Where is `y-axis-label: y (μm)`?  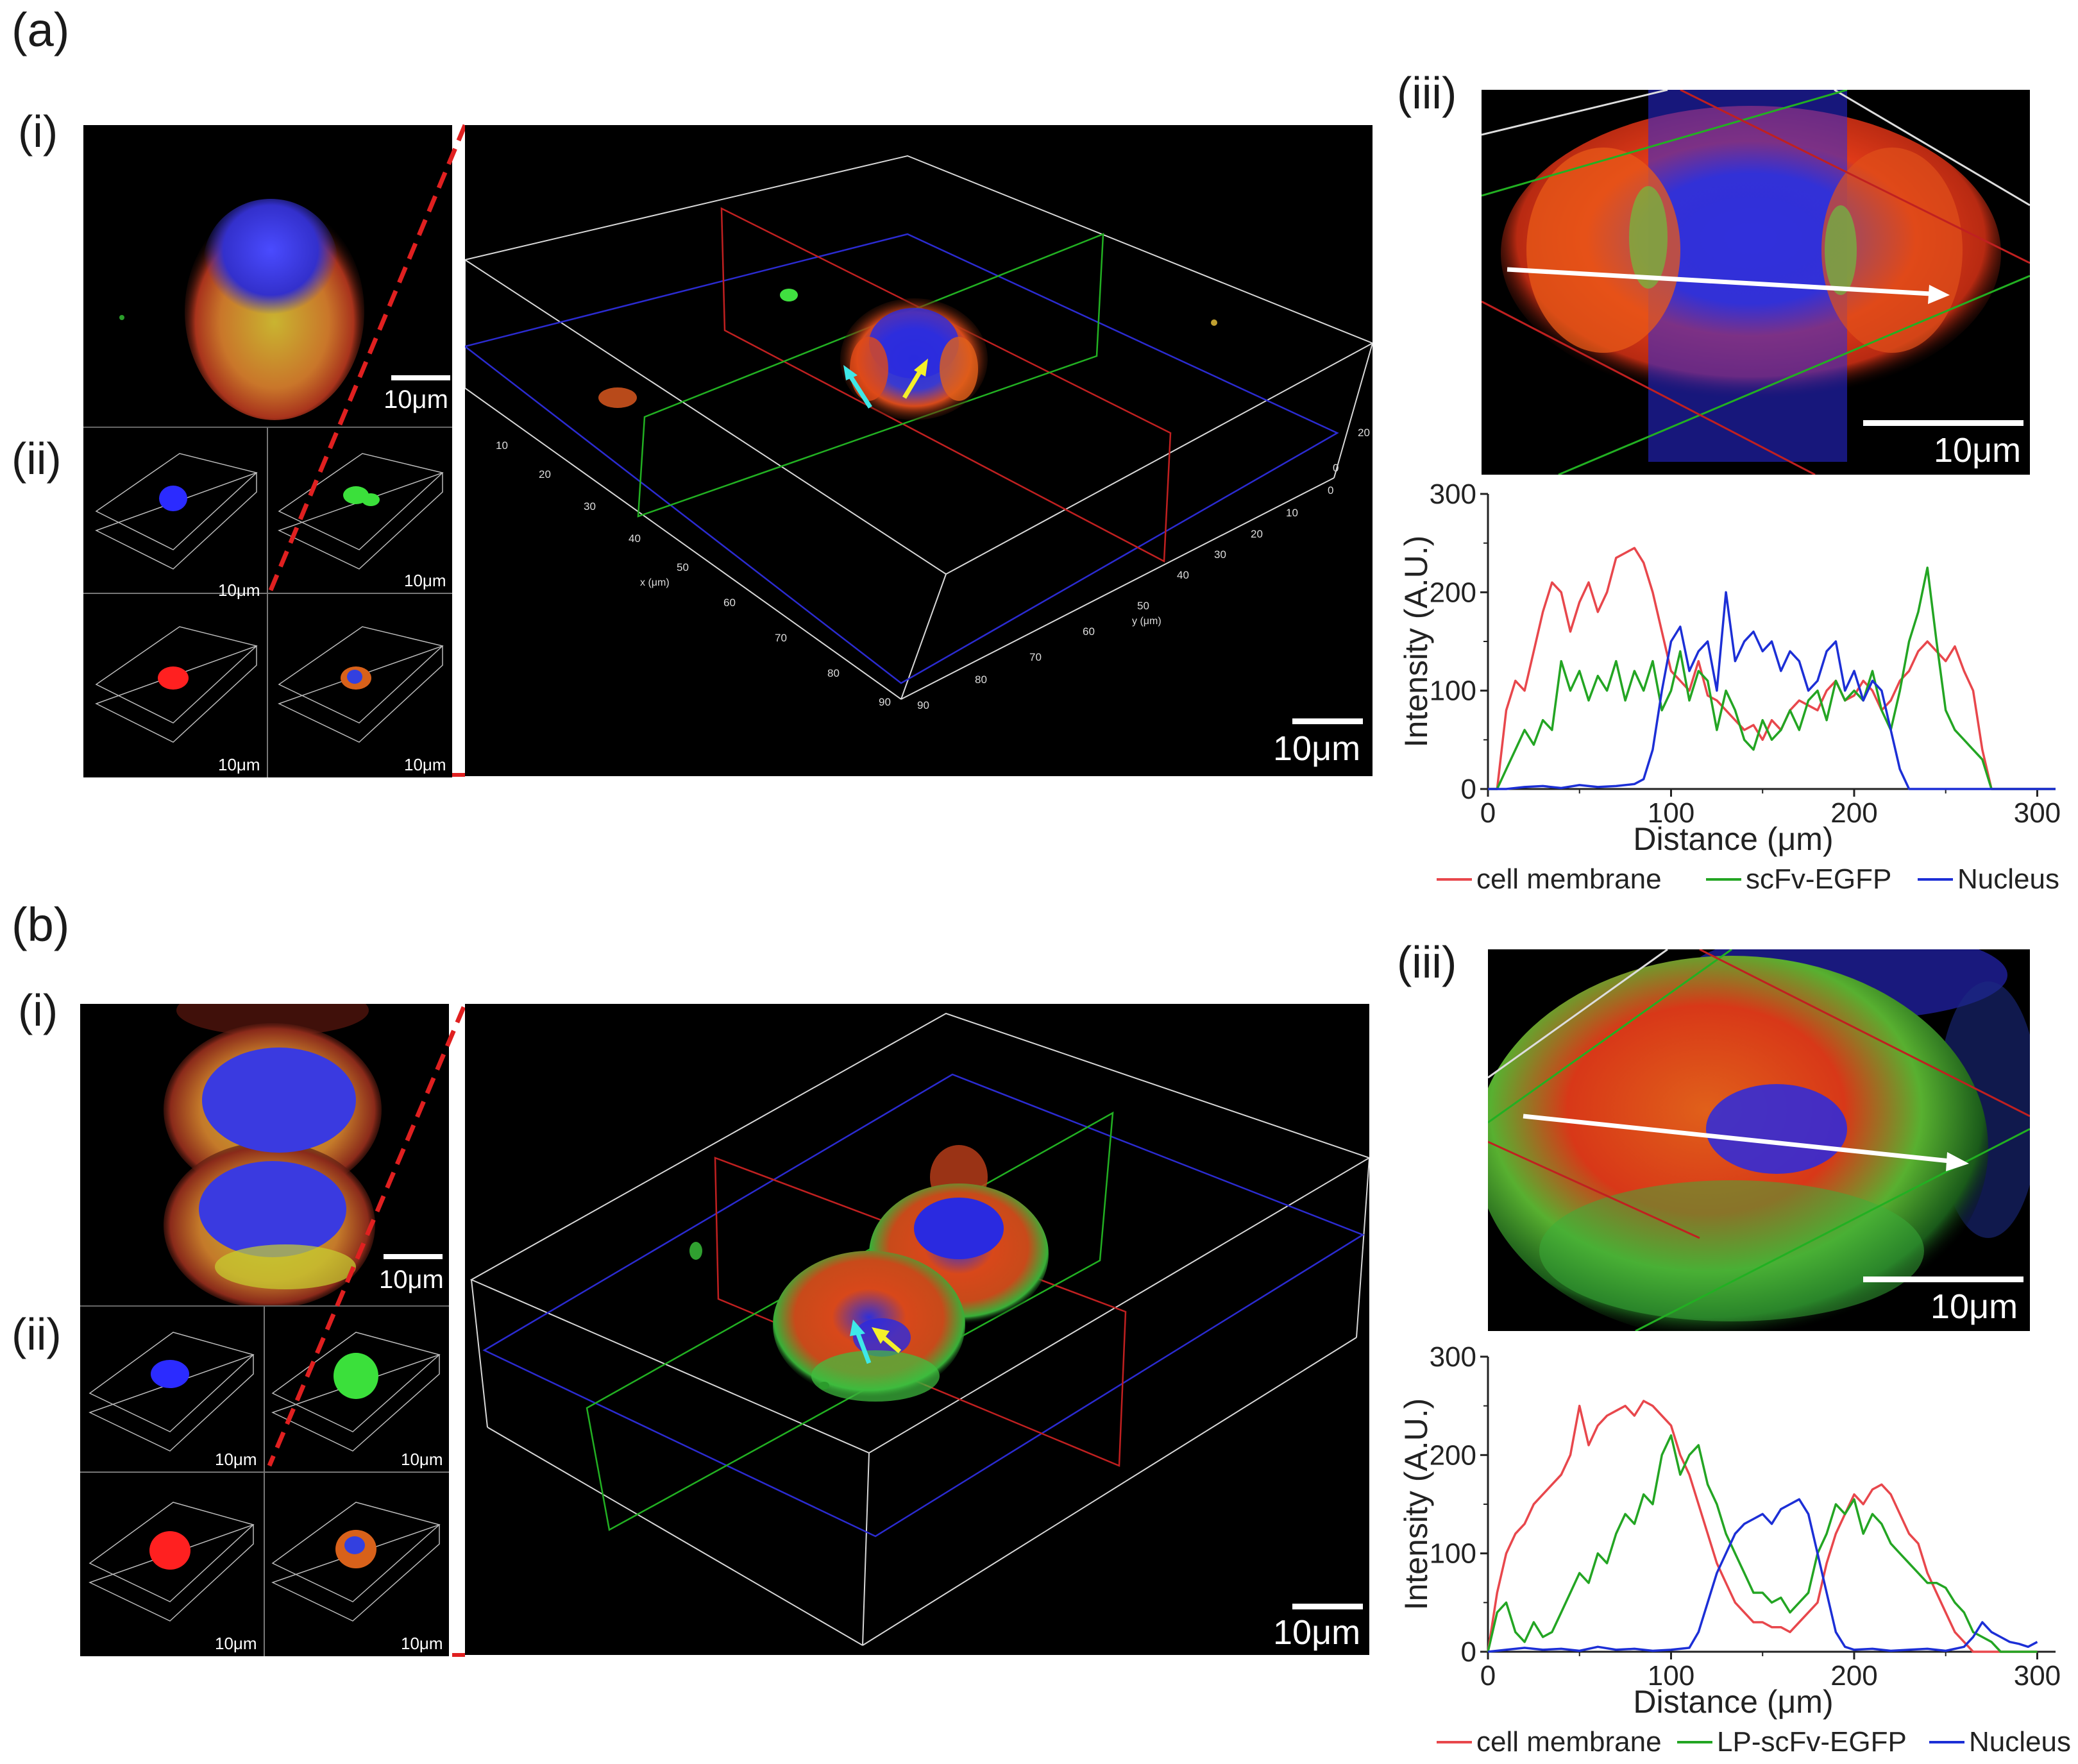
y-axis-label: y (μm) is located at coordinates (1146, 621).